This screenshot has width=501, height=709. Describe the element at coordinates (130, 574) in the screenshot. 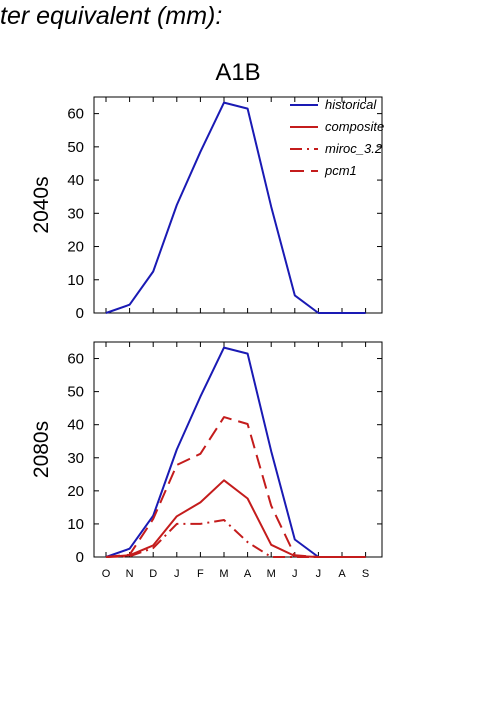

I see `x-tick-label: N` at that location.